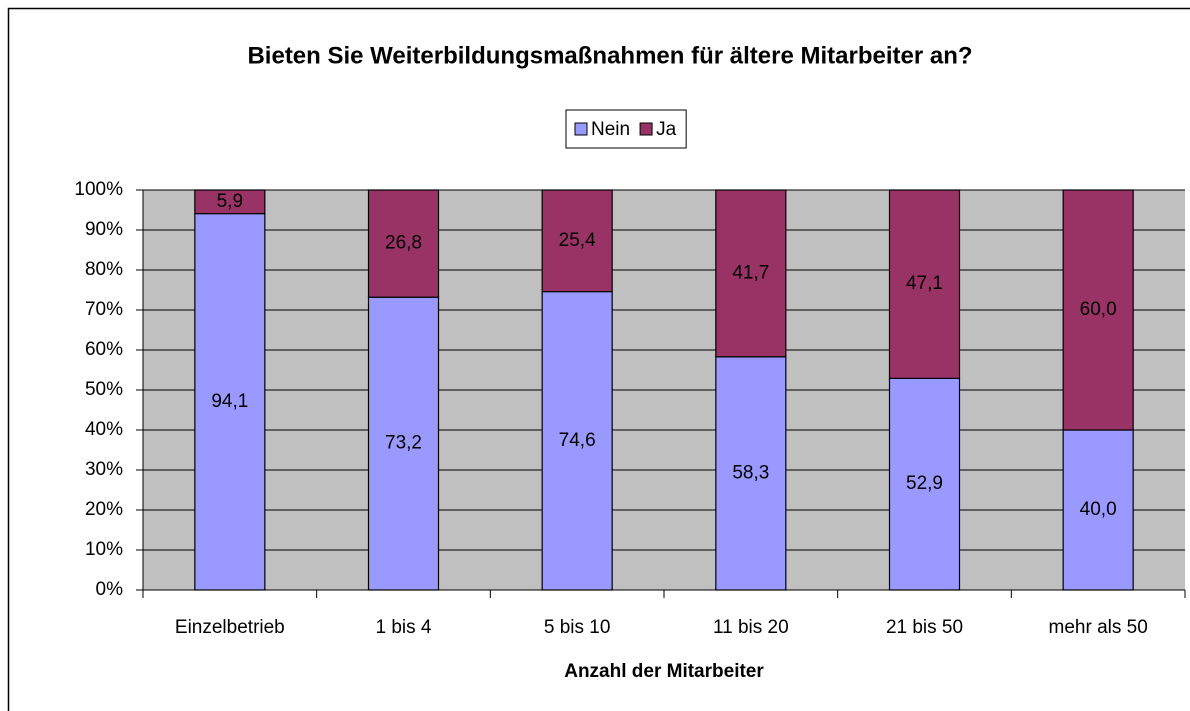 This screenshot has width=1190, height=711. I want to click on data-label: 73,2, so click(403, 443).